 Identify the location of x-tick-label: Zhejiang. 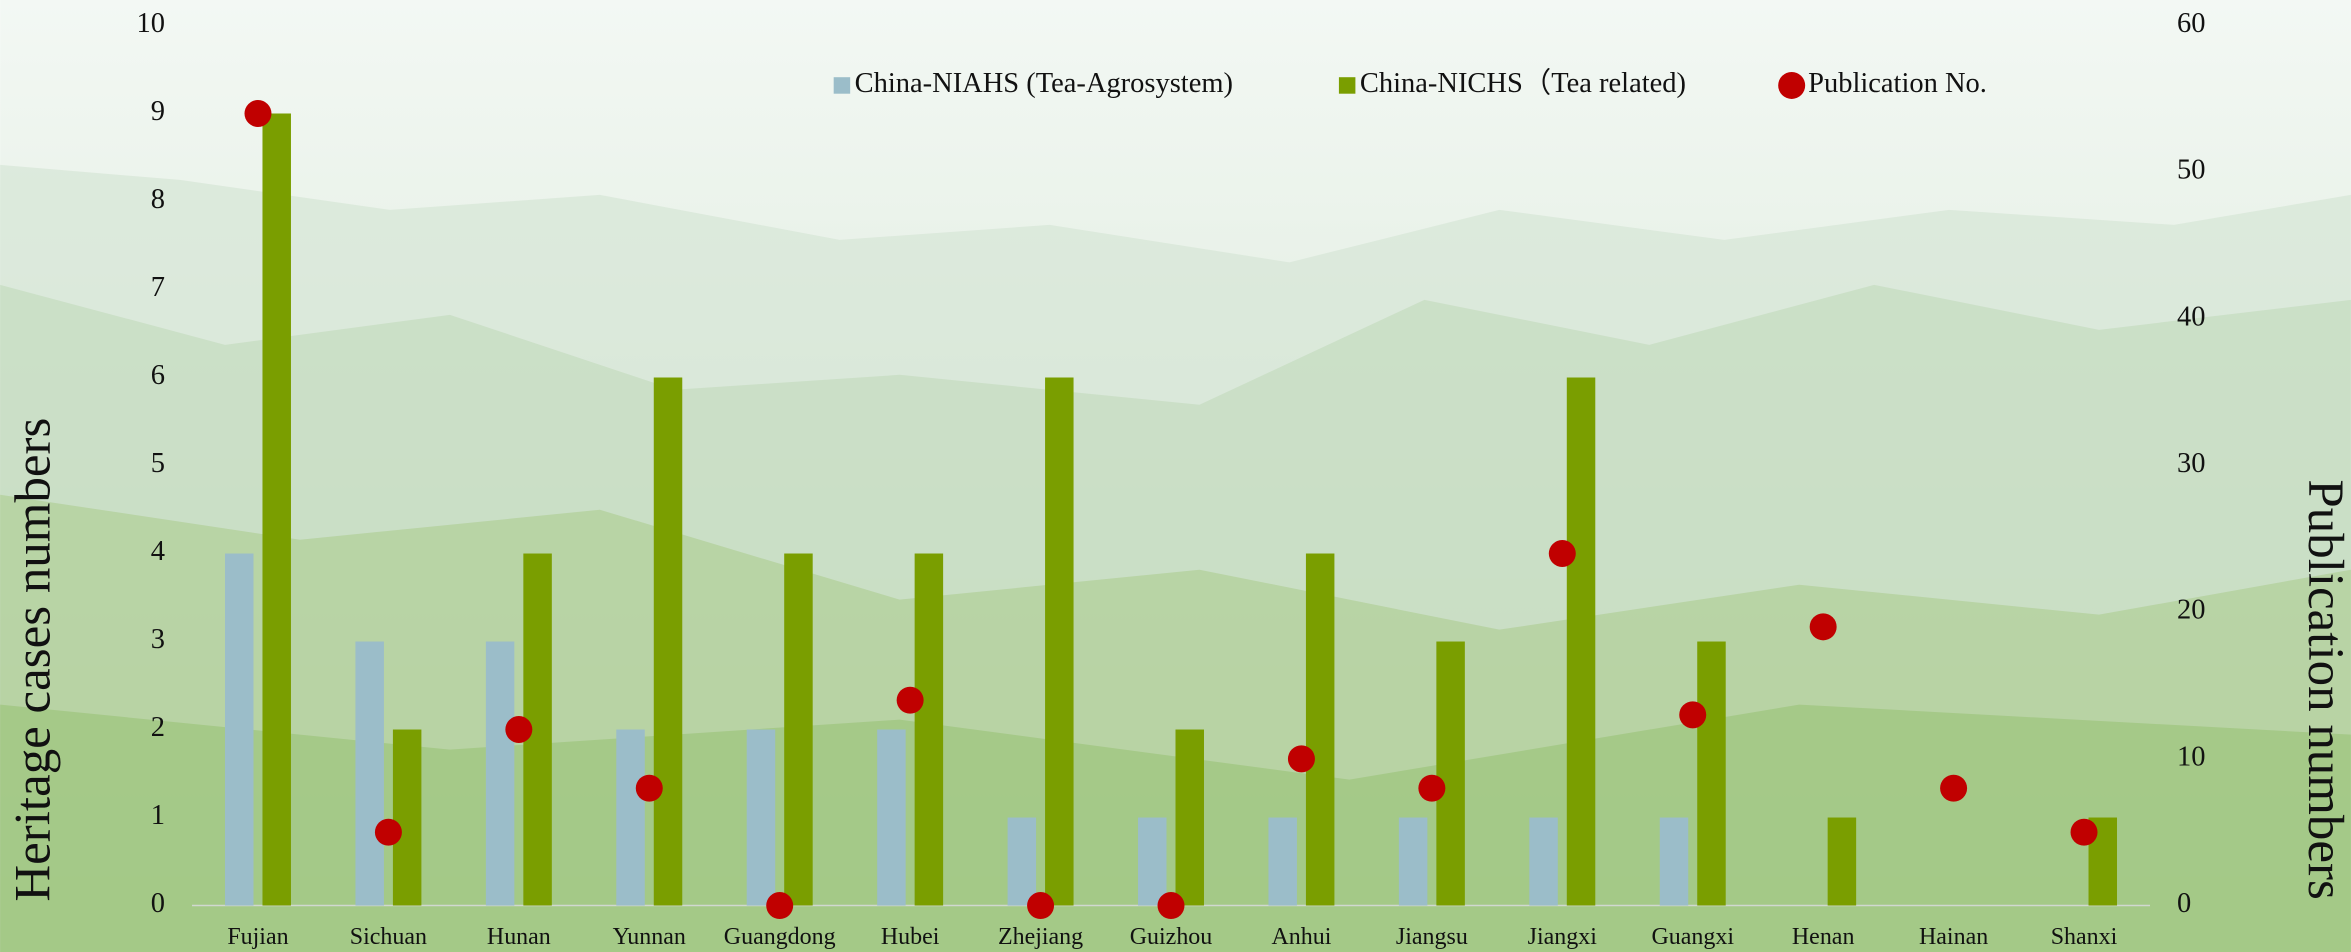
(1040, 937).